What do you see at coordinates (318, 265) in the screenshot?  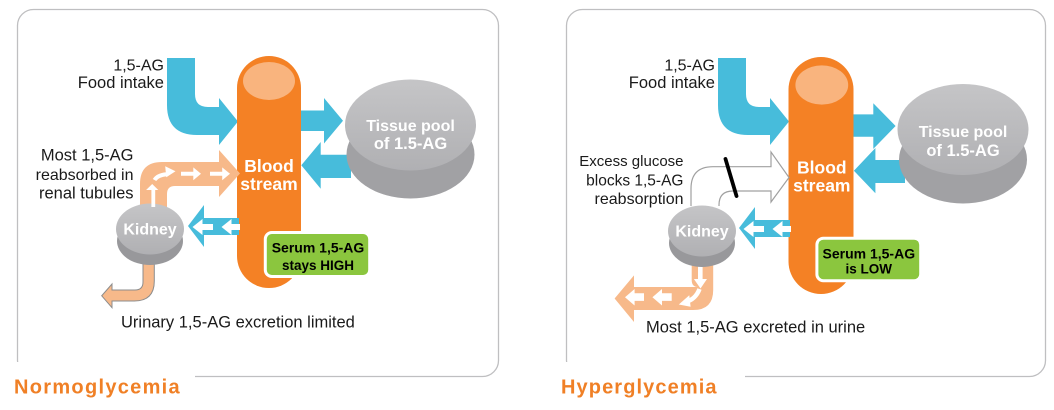 I see `svg-text: stays HIGH` at bounding box center [318, 265].